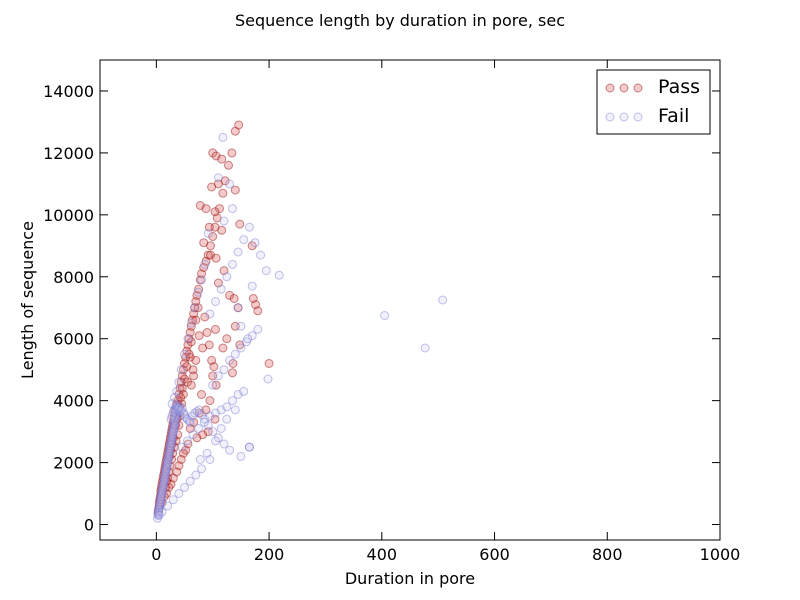 The height and width of the screenshot is (600, 800). What do you see at coordinates (410, 578) in the screenshot?
I see `x-axis-label: Duration in pore` at bounding box center [410, 578].